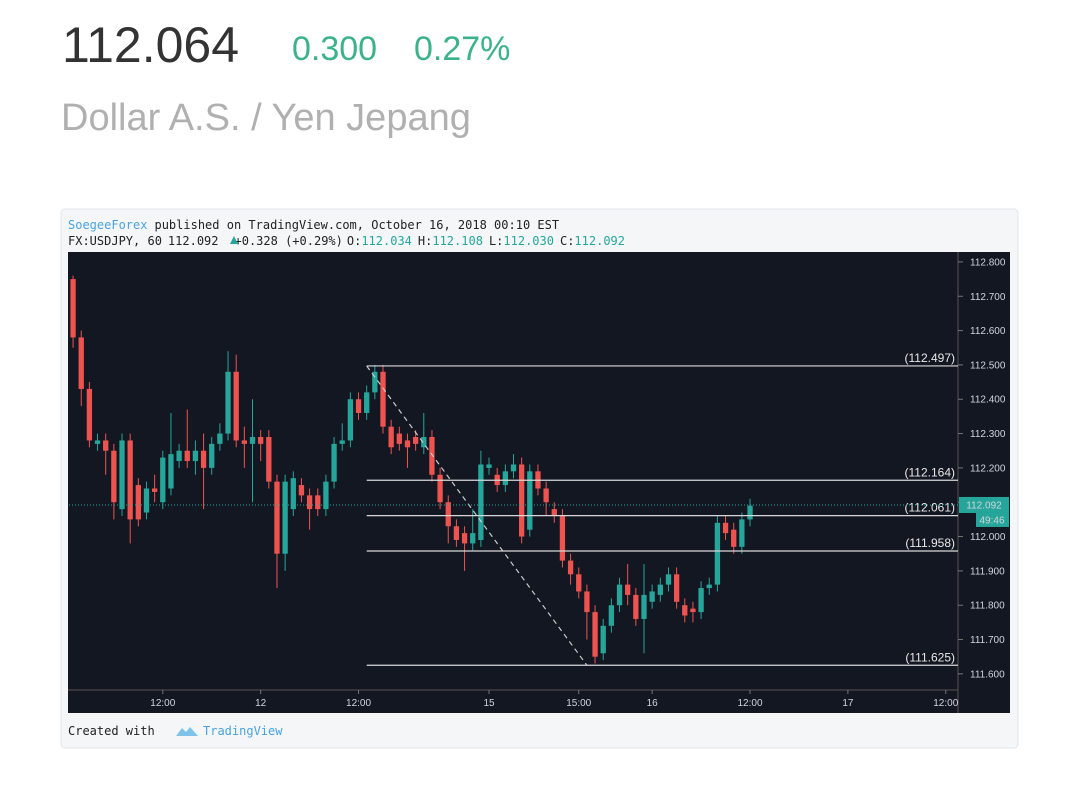  Describe the element at coordinates (354, 241) in the screenshot. I see `ohlc-label: O:` at that location.